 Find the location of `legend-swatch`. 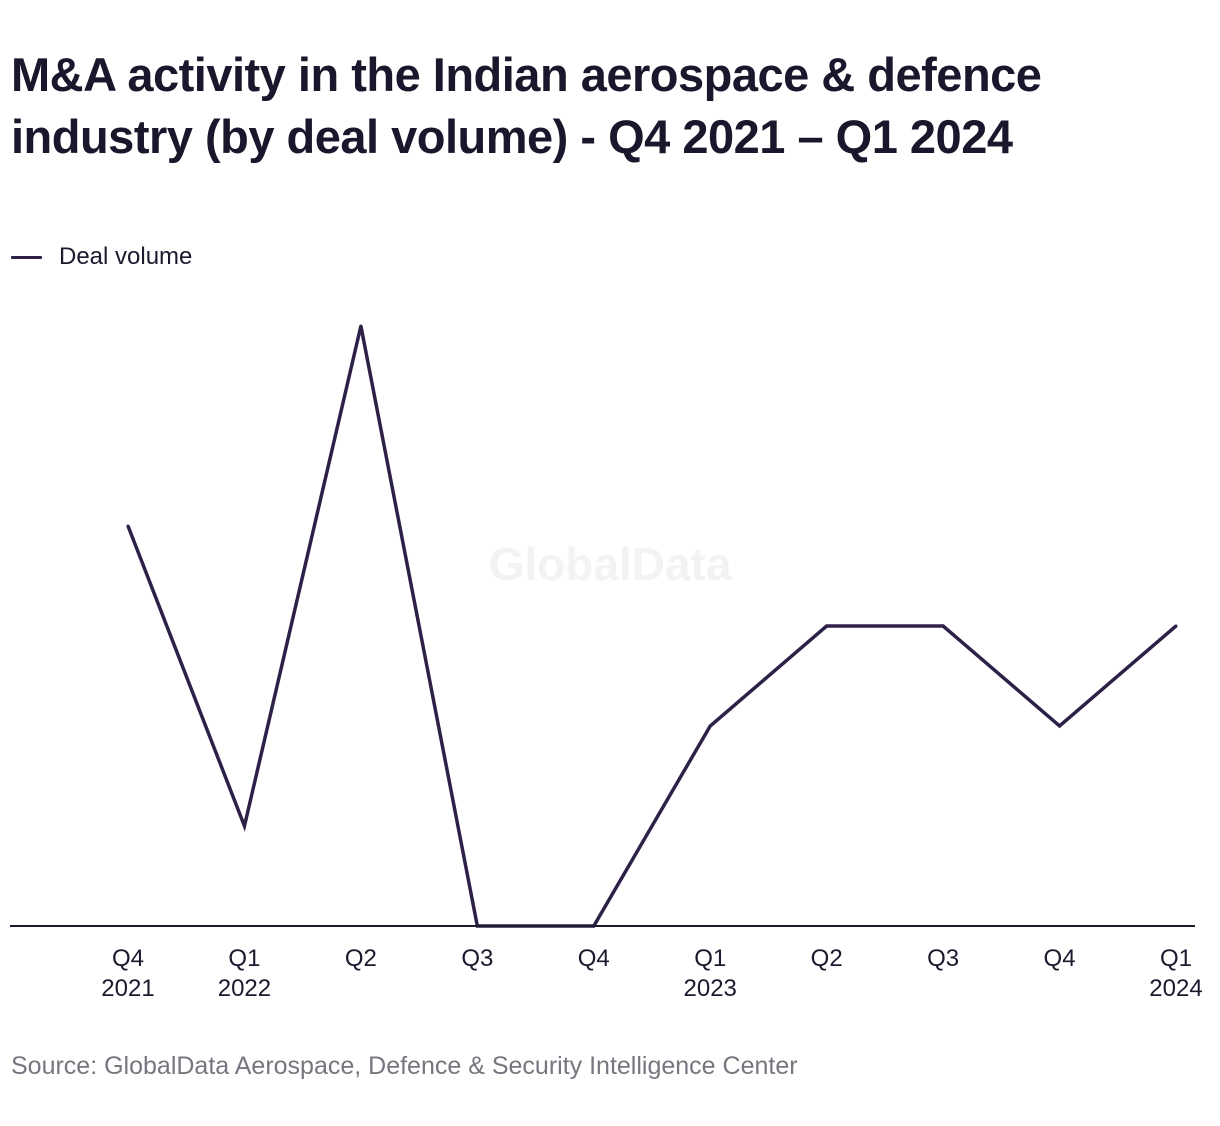

legend-swatch is located at coordinates (26, 257).